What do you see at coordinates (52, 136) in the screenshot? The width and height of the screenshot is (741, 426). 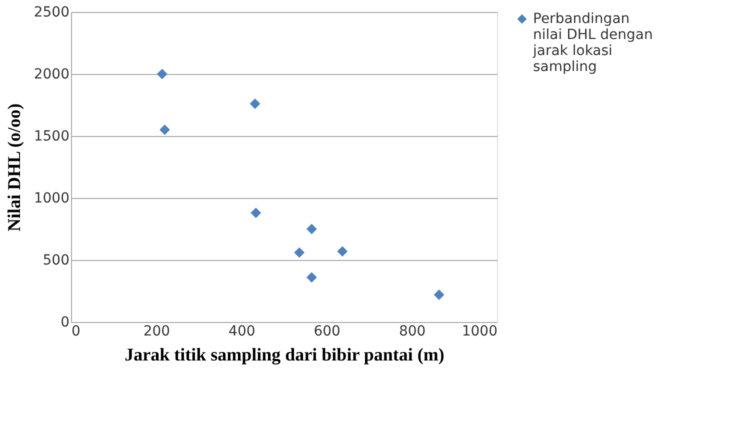 I see `y-tick-label: 1500` at bounding box center [52, 136].